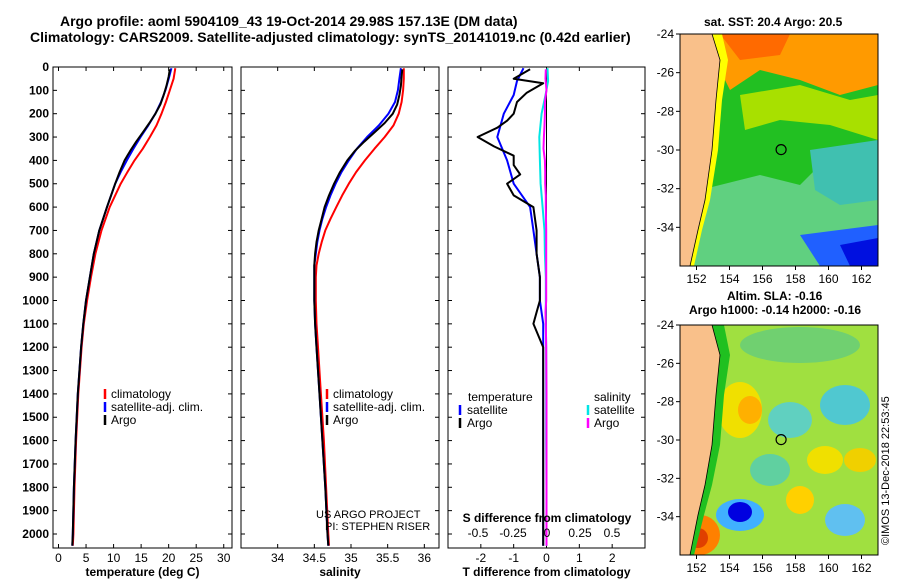  What do you see at coordinates (39, 90) in the screenshot?
I see `depth-tick-label: 100` at bounding box center [39, 90].